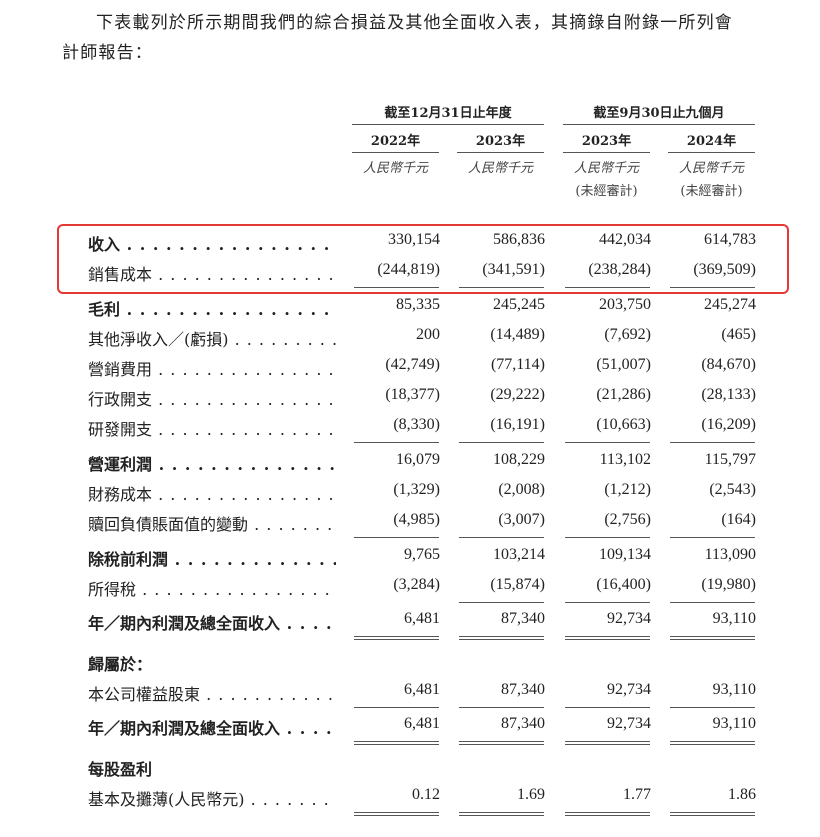 The width and height of the screenshot is (820, 837). I want to click on cell-value: (15,874), so click(517, 584).